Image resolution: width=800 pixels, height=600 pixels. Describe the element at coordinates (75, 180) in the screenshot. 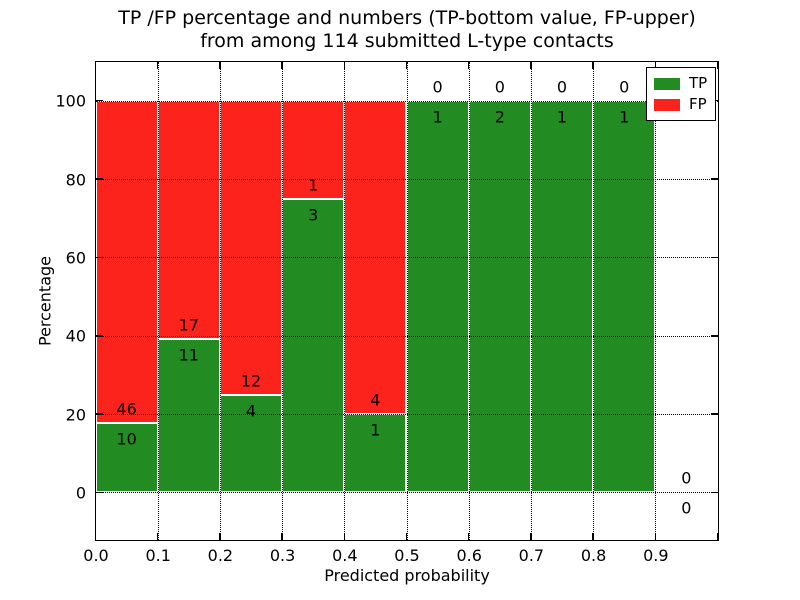

I see `y-tick-label: 80` at that location.